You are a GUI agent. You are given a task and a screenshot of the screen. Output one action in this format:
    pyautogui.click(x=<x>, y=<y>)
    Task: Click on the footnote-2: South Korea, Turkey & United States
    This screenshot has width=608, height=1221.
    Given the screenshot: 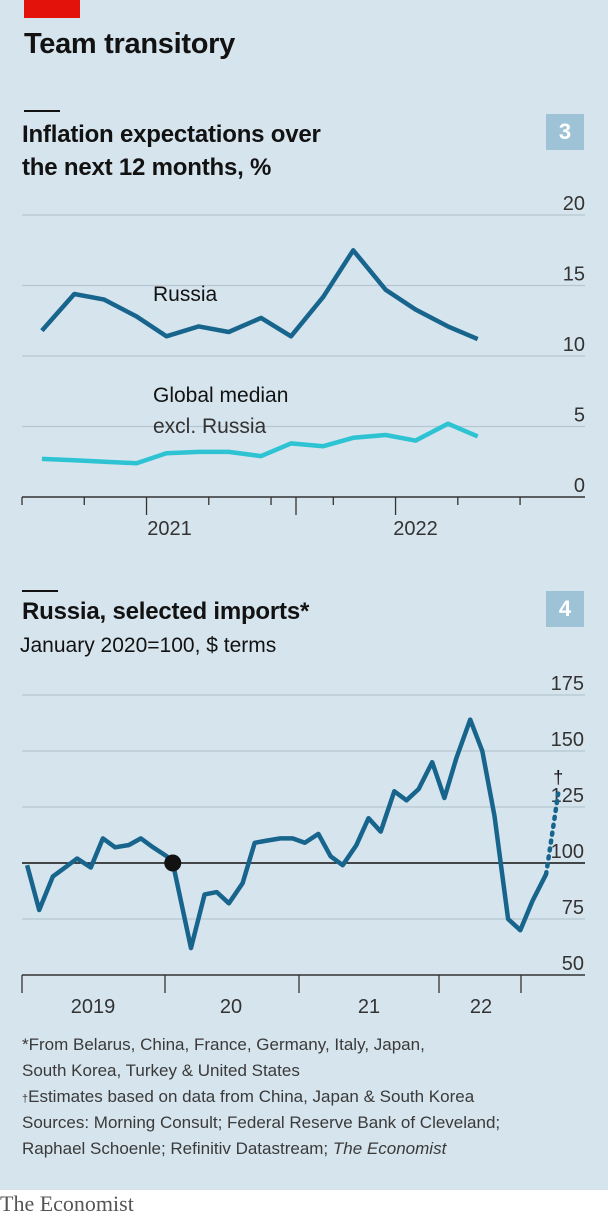 What is the action you would take?
    pyautogui.click(x=161, y=1070)
    